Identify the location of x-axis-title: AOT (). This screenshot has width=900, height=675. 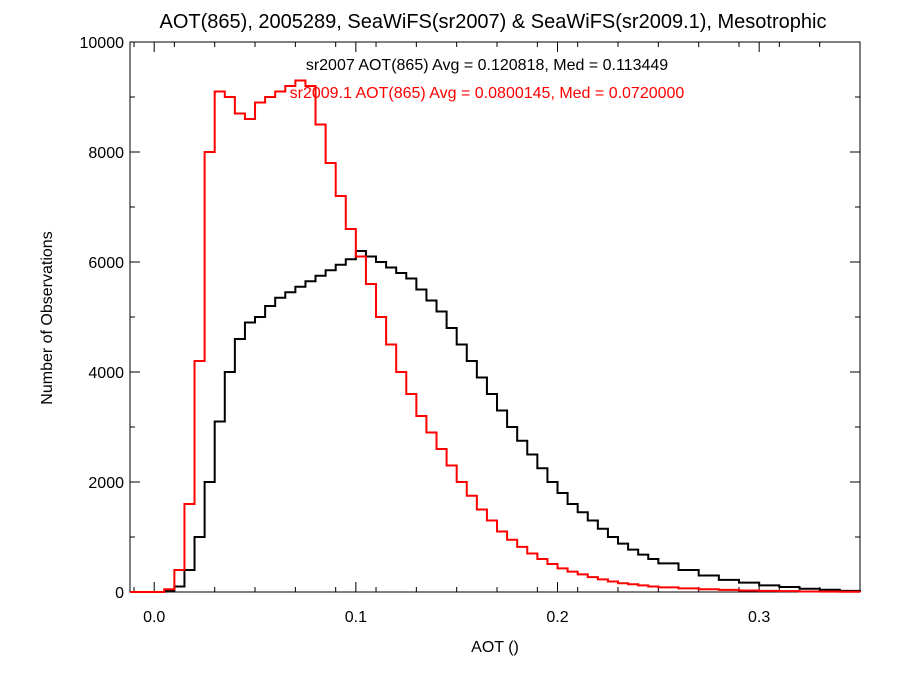
(495, 647).